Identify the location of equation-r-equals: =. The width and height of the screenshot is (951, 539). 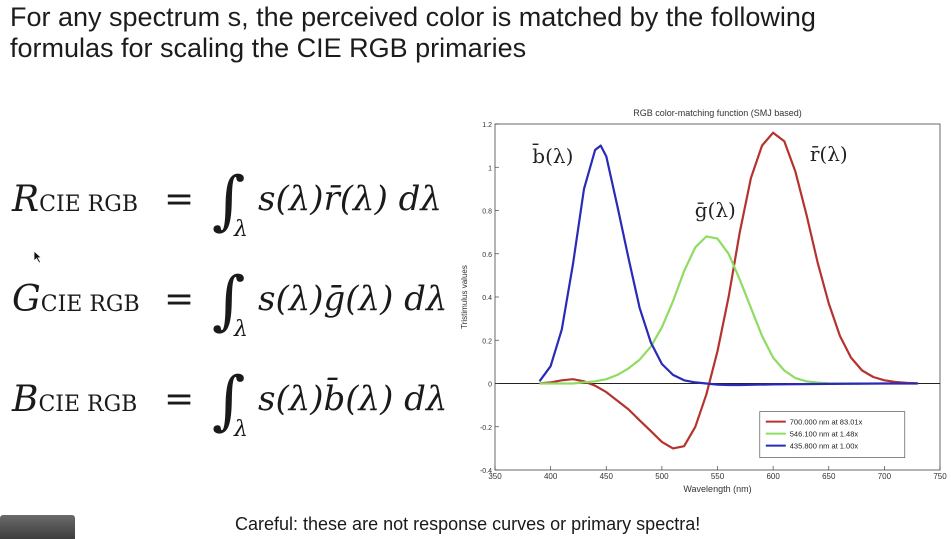
(179, 199).